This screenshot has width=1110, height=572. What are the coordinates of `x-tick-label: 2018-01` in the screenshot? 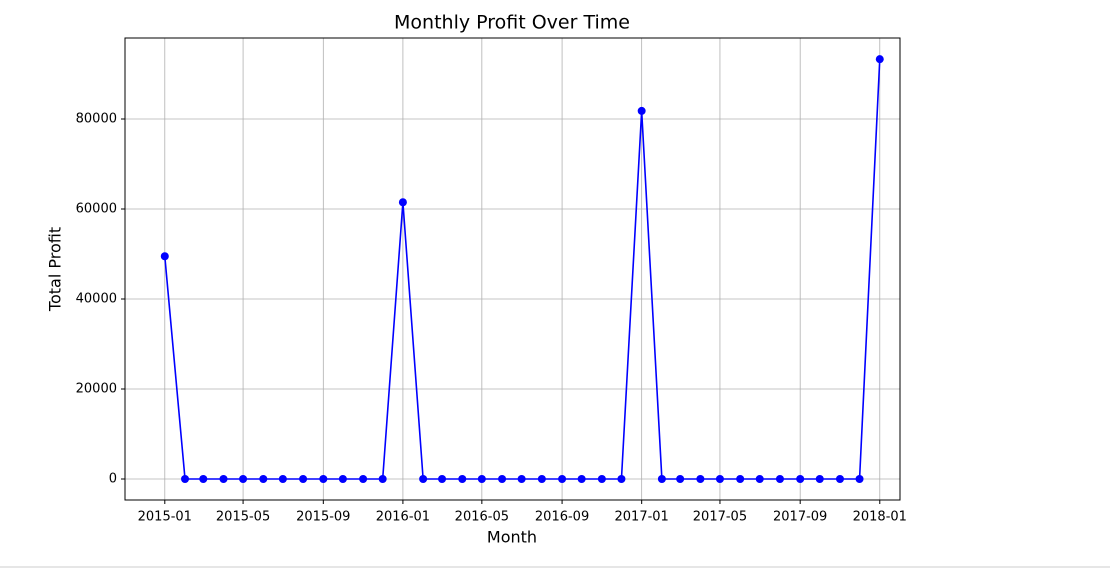 It's located at (880, 517).